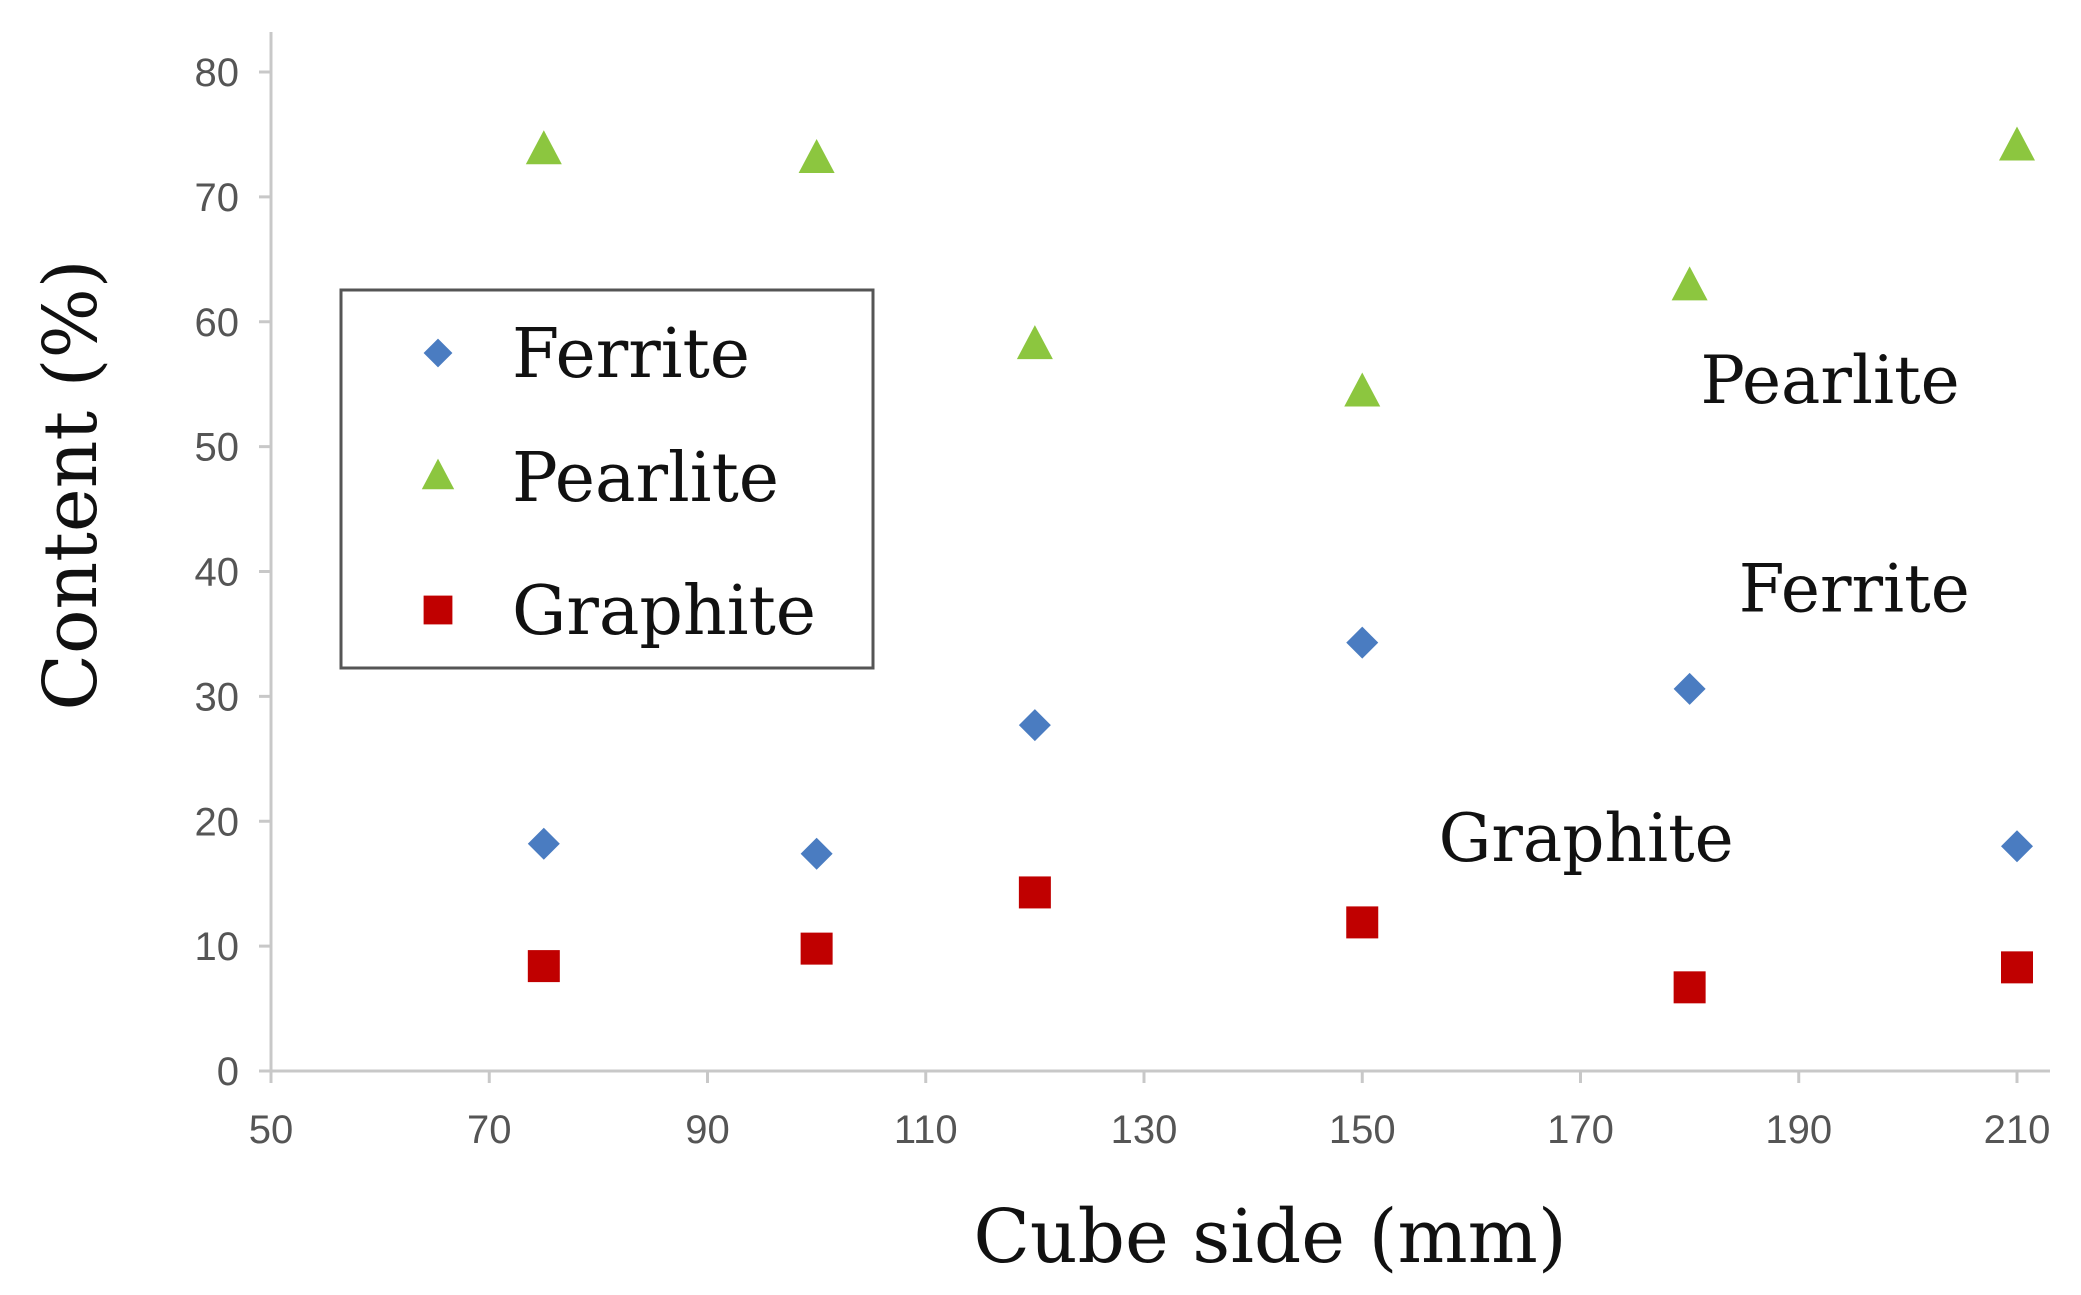 The height and width of the screenshot is (1295, 2081). I want to click on y-axis-ticks: 0 10 20 30 40 50 60 70 80, so click(233, 572).